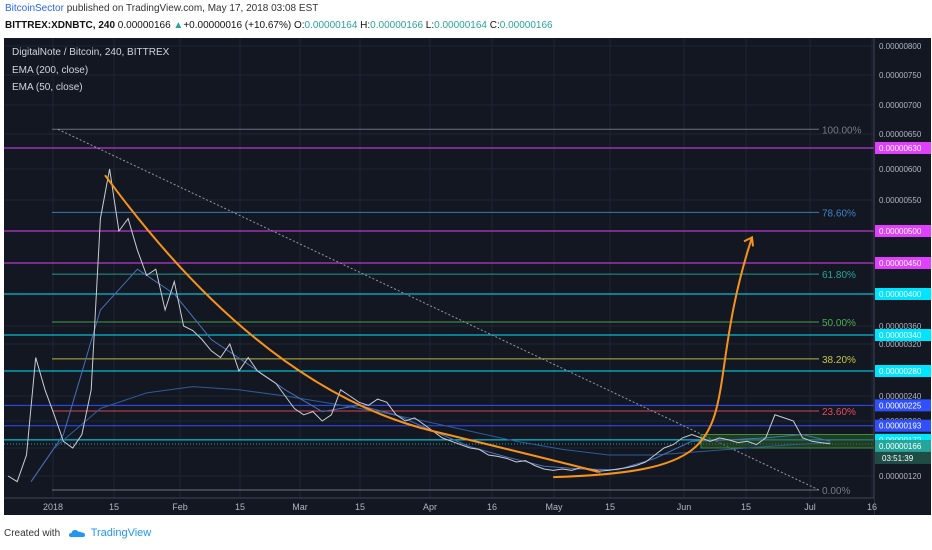 Image resolution: width=932 pixels, height=550 pixels. Describe the element at coordinates (839, 412) in the screenshot. I see `fib-level-label: 23.60%` at that location.